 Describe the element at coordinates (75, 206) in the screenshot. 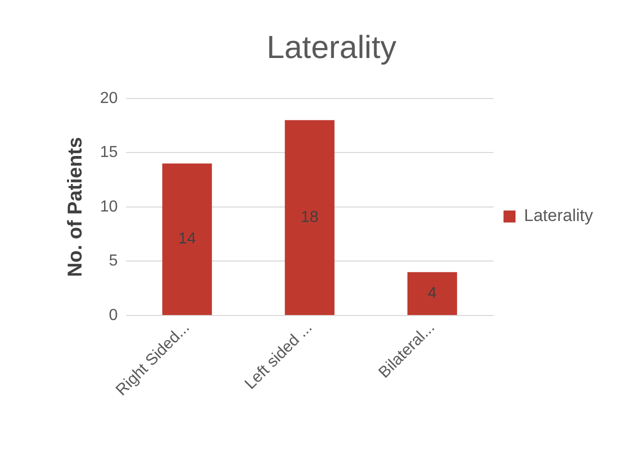

I see `y-axis-title: No. of Patients` at that location.